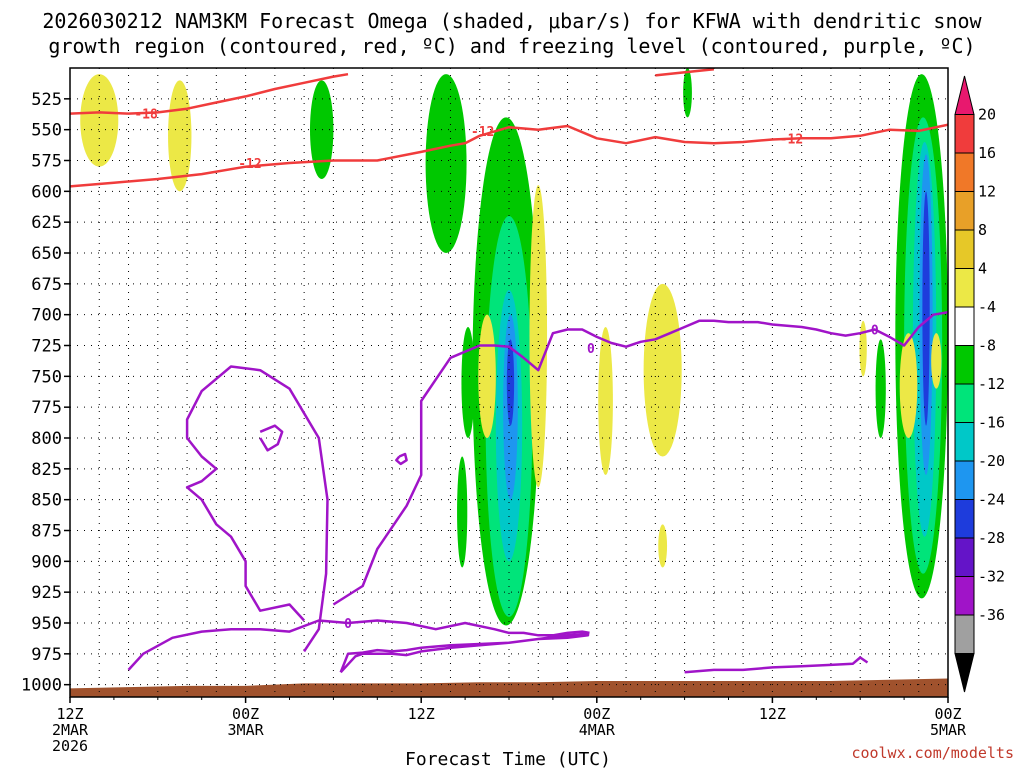 This screenshot has width=1024, height=768. I want to click on colorbar-label-4: 4, so click(982, 269).